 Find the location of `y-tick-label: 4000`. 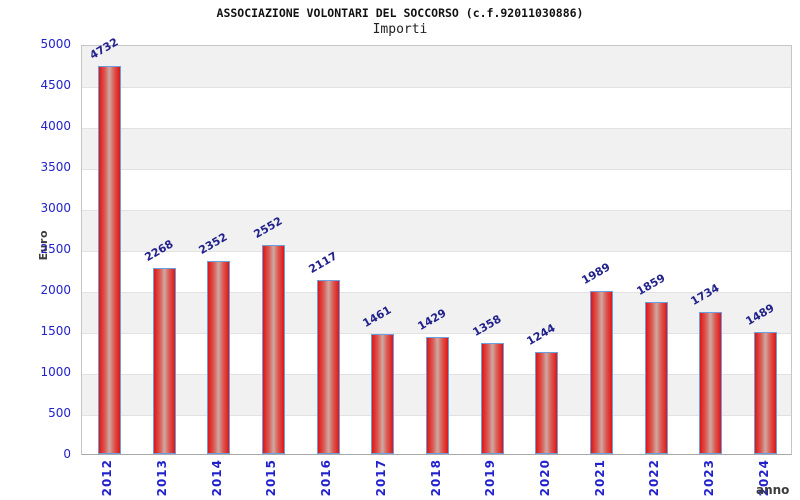

y-tick-label: 4000 is located at coordinates (55, 126).